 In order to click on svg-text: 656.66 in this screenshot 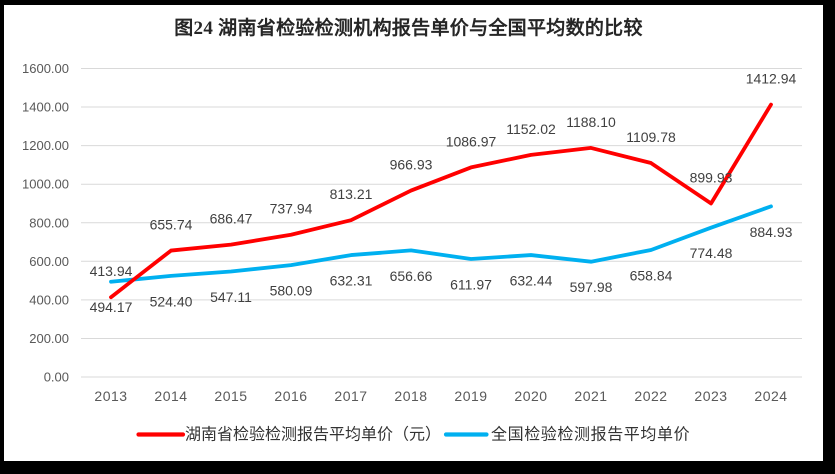, I will do `click(411, 276)`.